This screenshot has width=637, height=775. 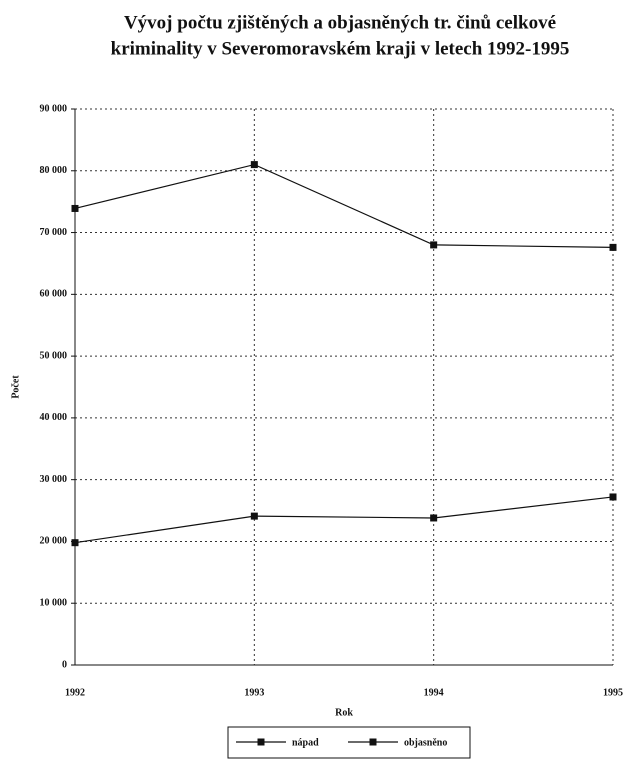 I want to click on y-tick-label: 30 000, so click(x=54, y=479).